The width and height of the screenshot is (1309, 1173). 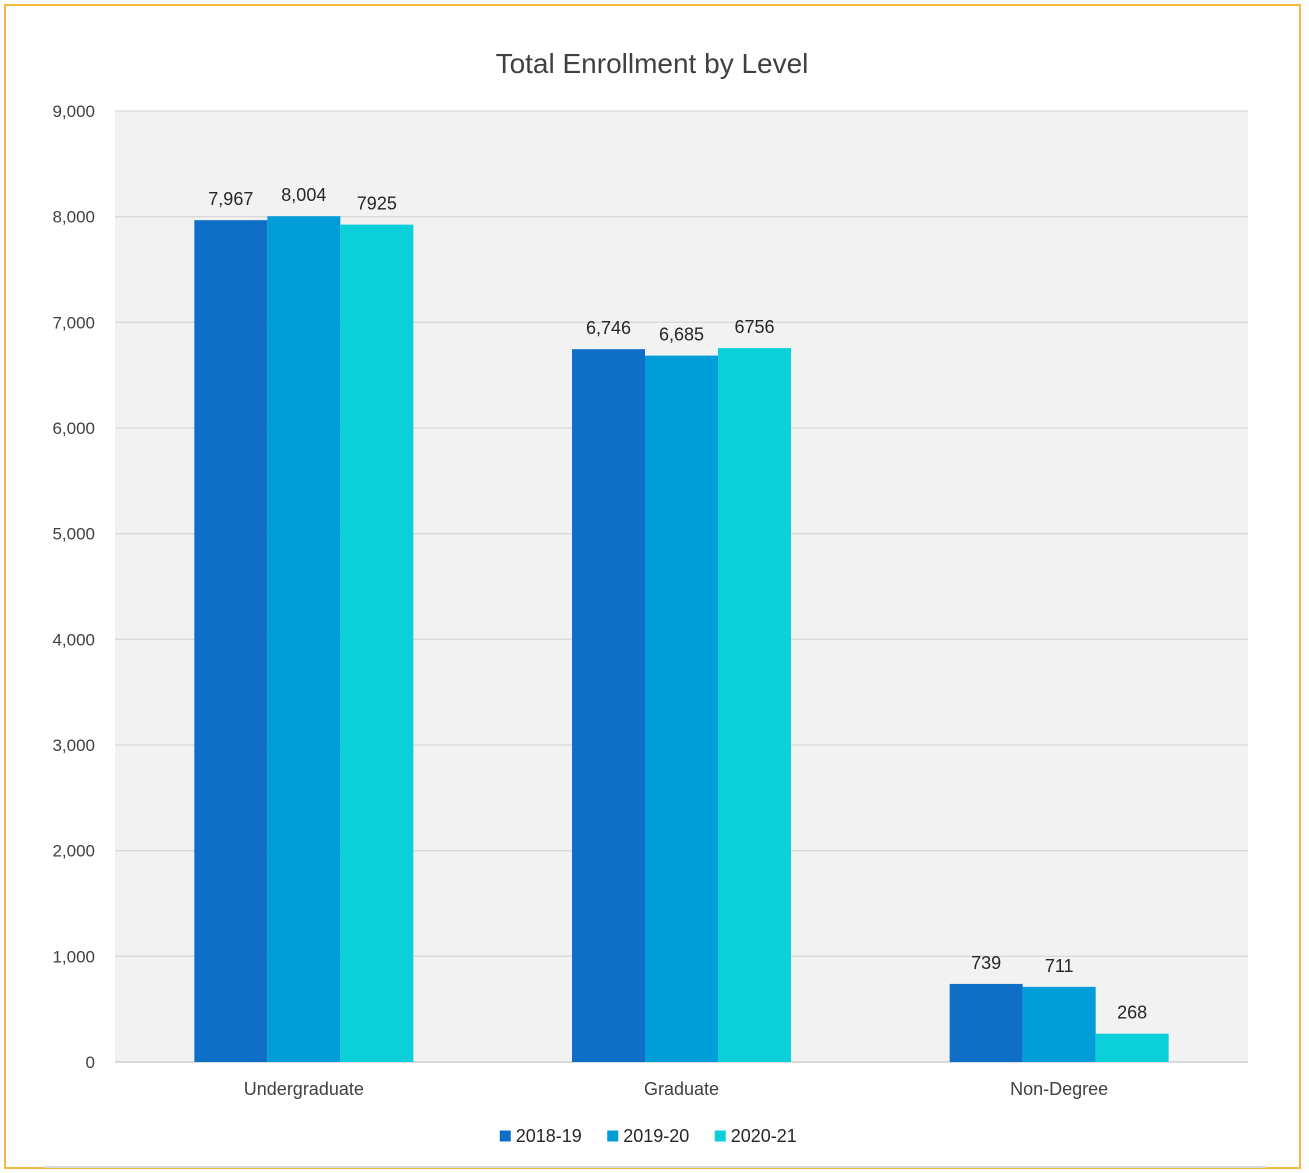 What do you see at coordinates (377, 204) in the screenshot?
I see `data-label: 7925` at bounding box center [377, 204].